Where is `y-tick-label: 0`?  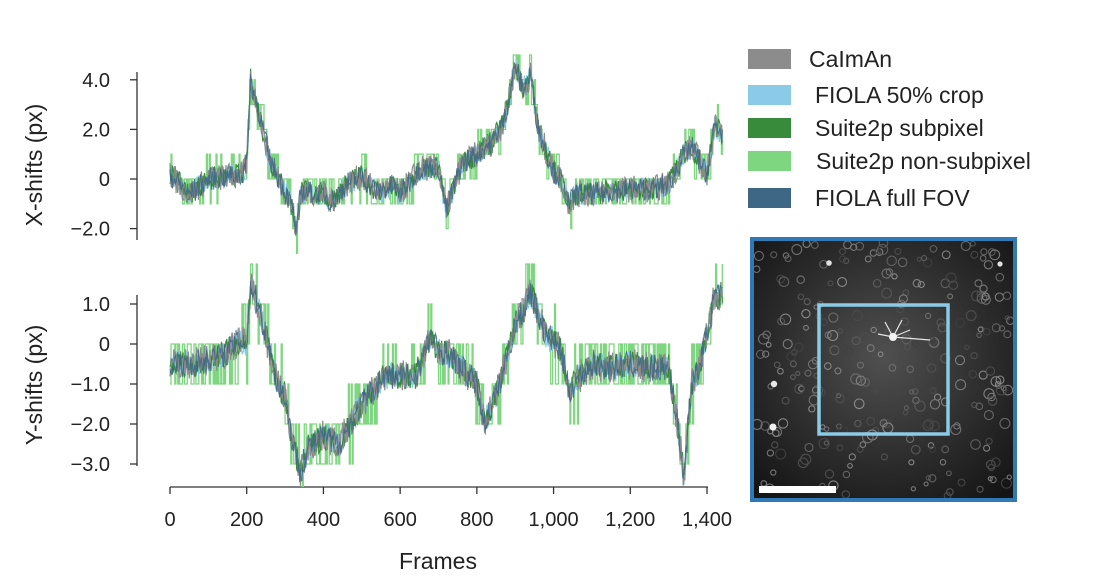 y-tick-label: 0 is located at coordinates (104, 180).